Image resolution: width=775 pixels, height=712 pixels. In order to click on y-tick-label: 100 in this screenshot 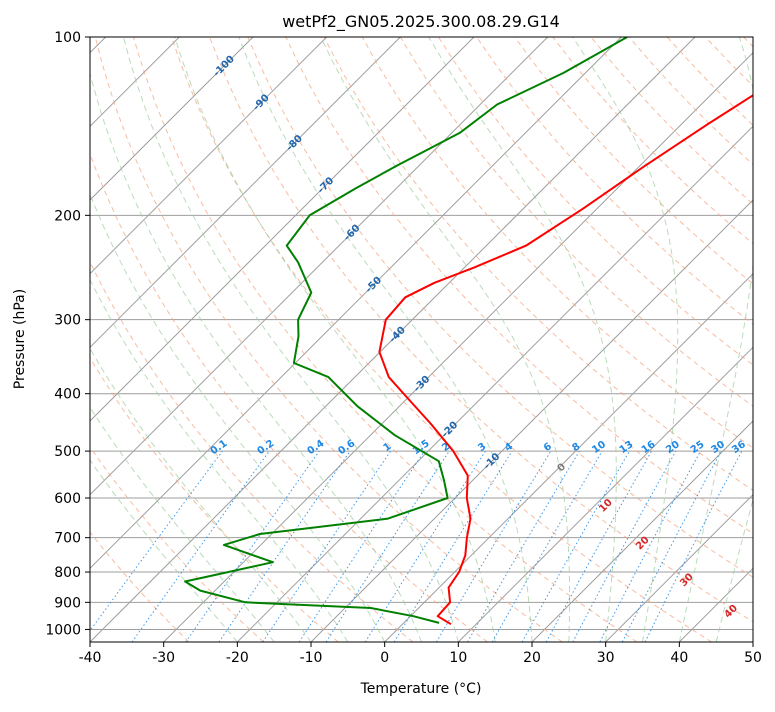, I will do `click(67, 38)`.